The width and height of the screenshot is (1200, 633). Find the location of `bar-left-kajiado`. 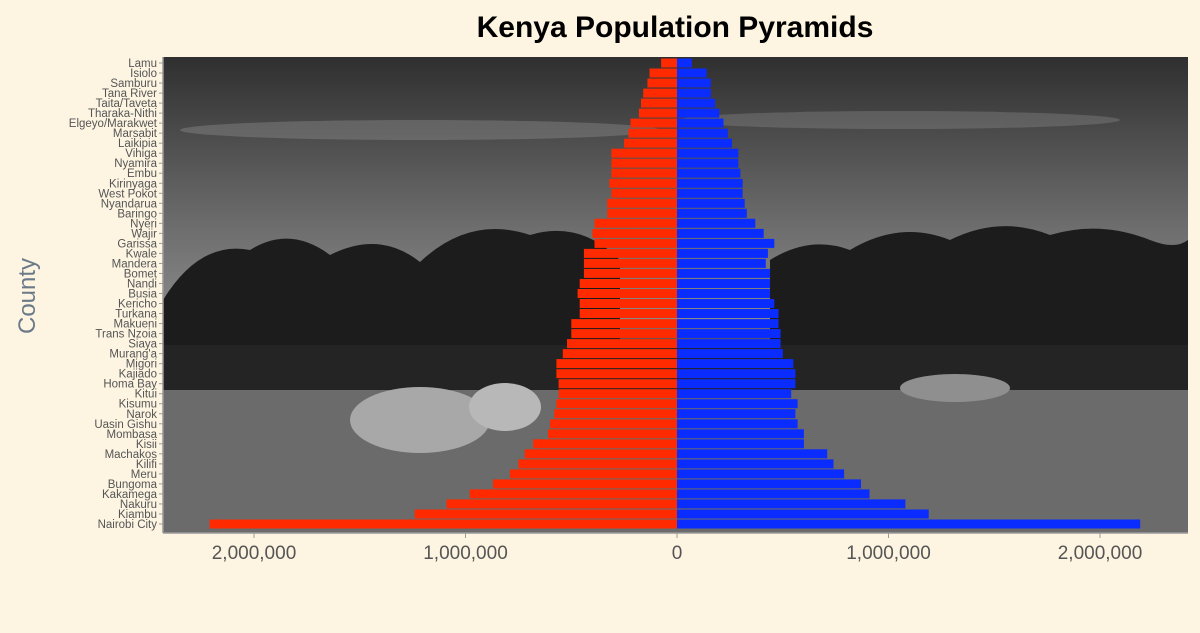

bar-left-kajiado is located at coordinates (616, 374).